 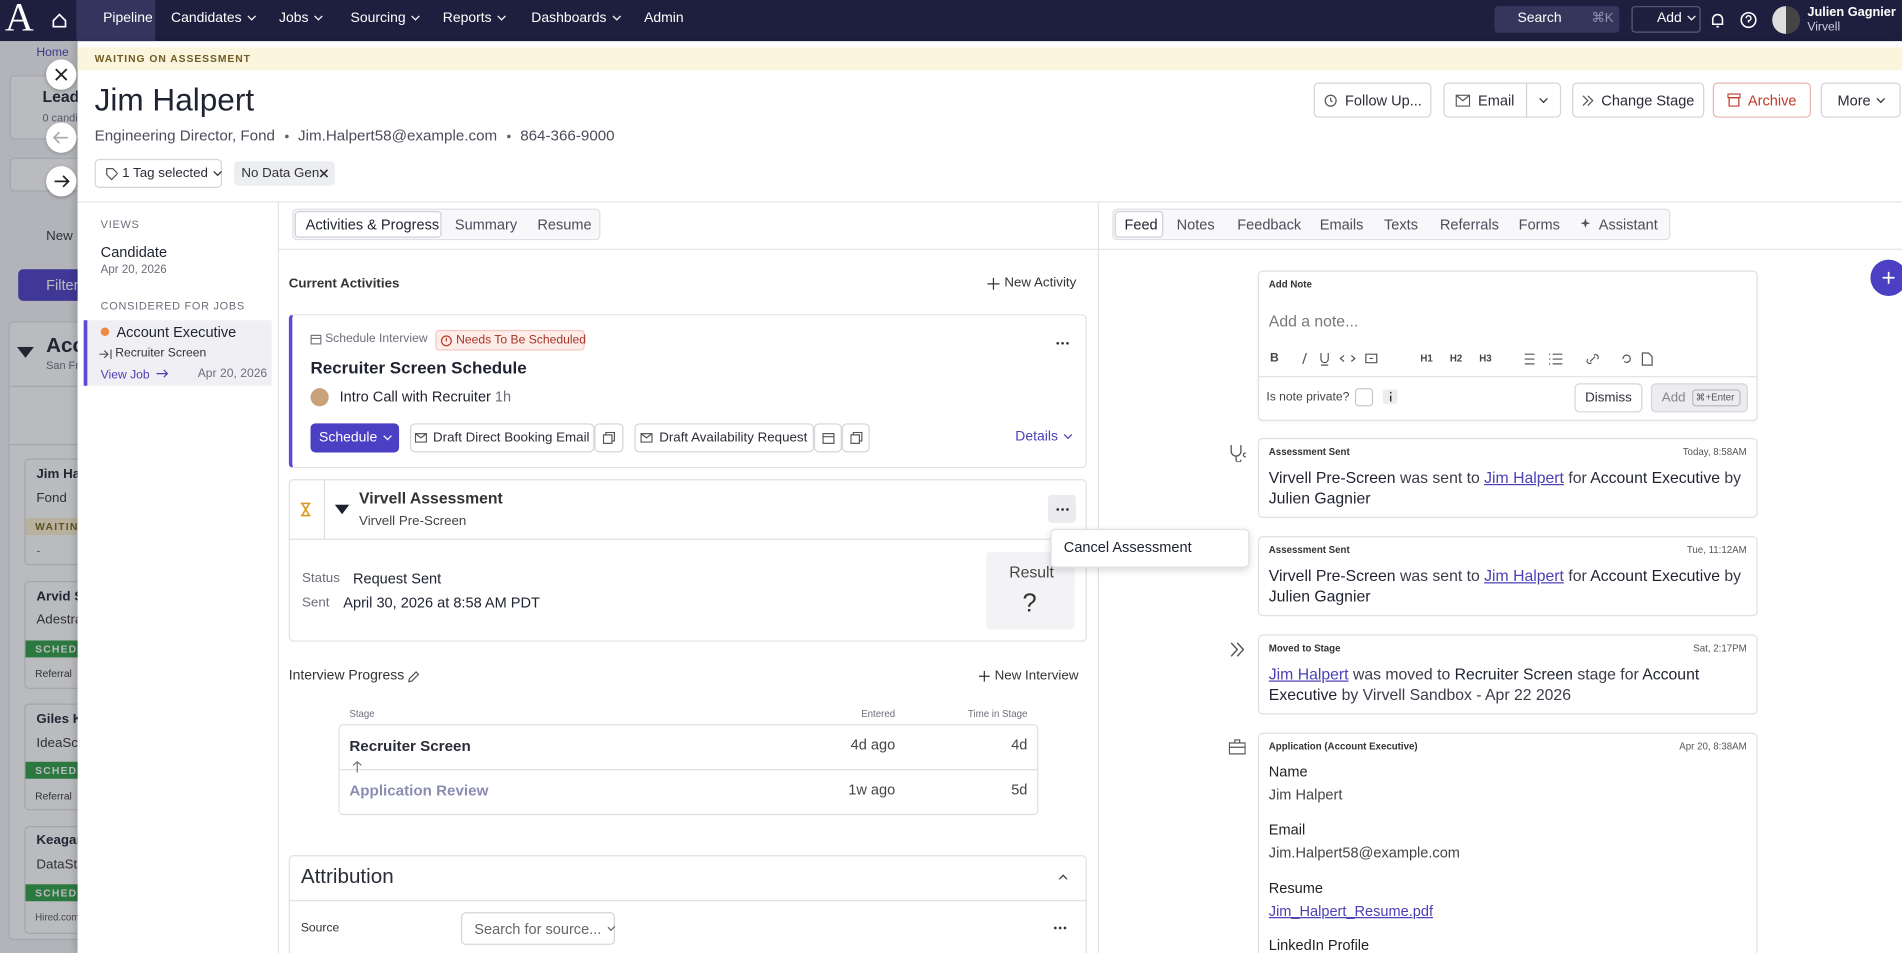 What do you see at coordinates (1341, 224) in the screenshot?
I see `tab: Emails` at bounding box center [1341, 224].